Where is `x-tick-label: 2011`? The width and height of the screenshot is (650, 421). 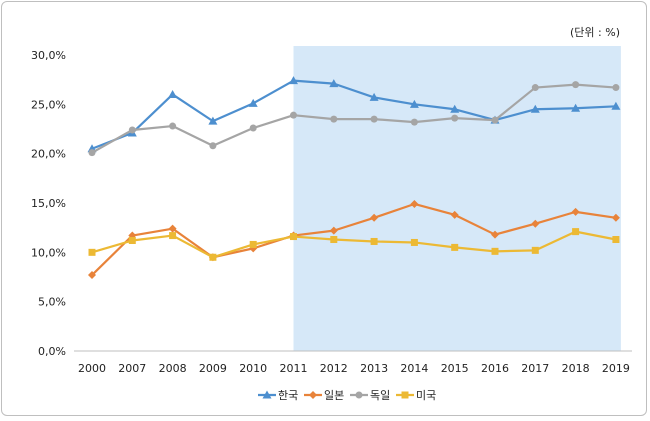 x-tick-label: 2011 is located at coordinates (294, 368).